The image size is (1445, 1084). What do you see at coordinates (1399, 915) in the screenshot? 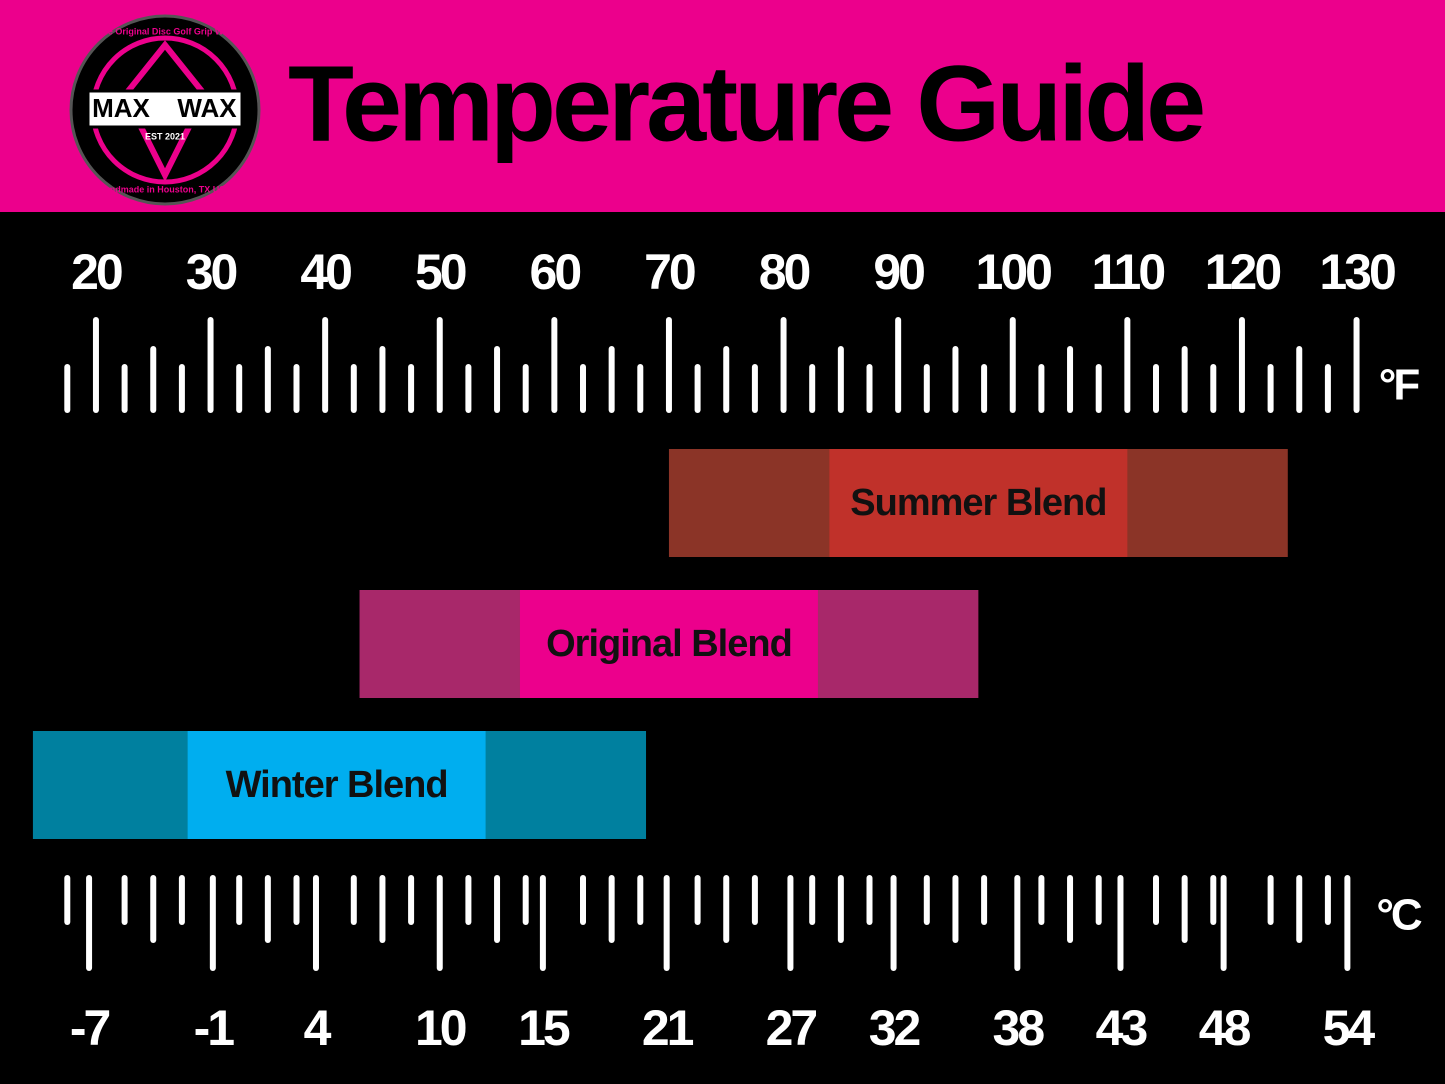
I see `x2-unit: °C` at bounding box center [1399, 915].